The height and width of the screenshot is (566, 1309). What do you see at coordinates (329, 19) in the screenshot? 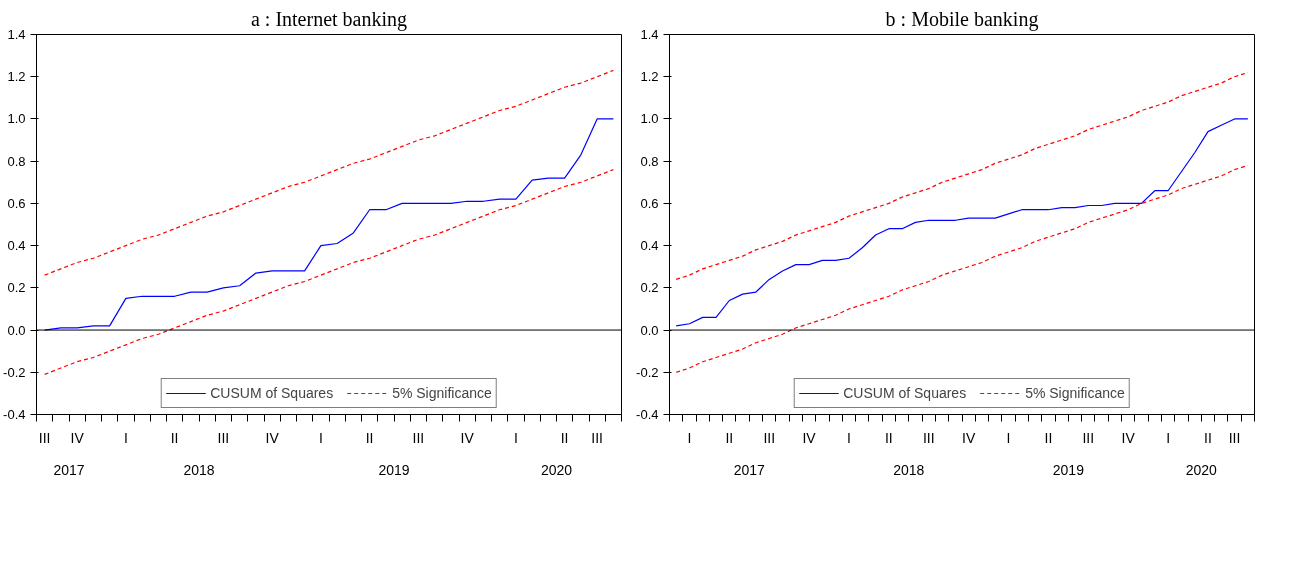
I see `chart-title: a : Internet banking` at bounding box center [329, 19].